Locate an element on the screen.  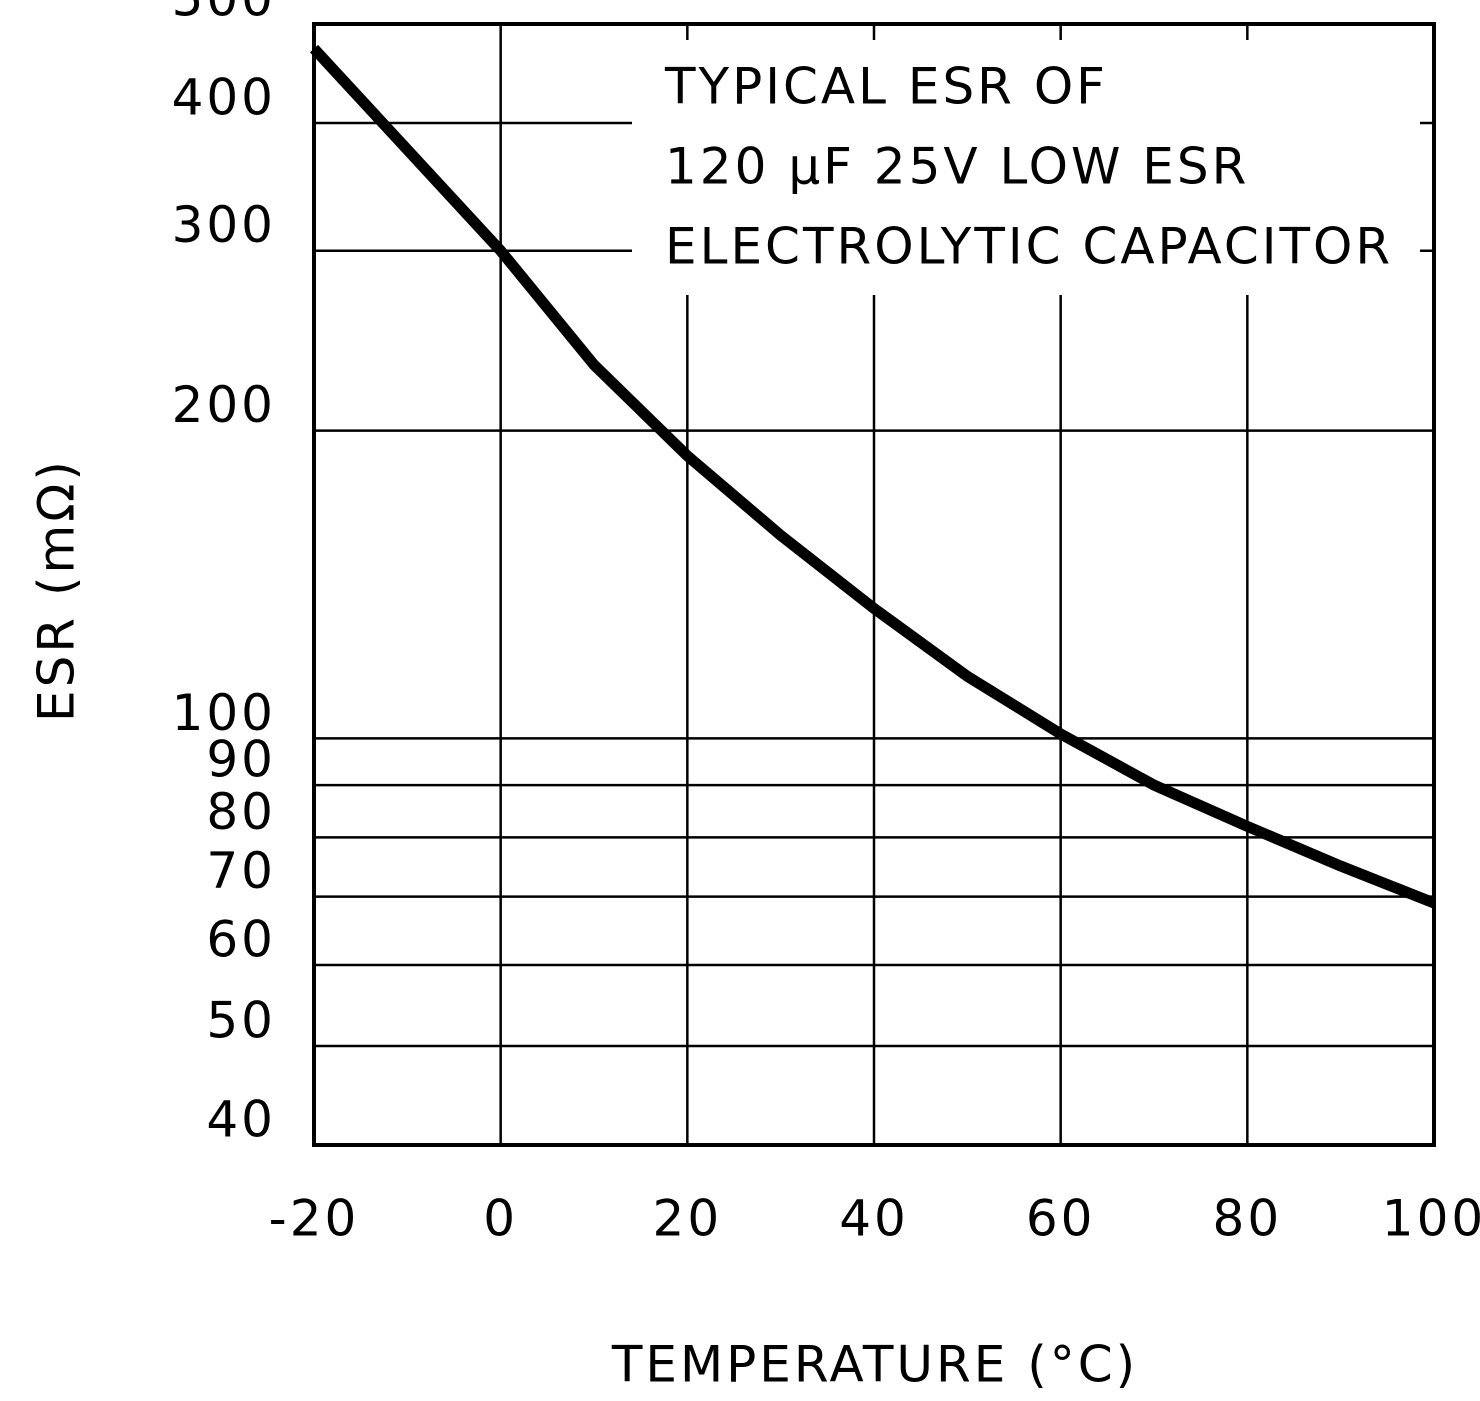
x-tick-label: 100 is located at coordinates (1431, 1219).